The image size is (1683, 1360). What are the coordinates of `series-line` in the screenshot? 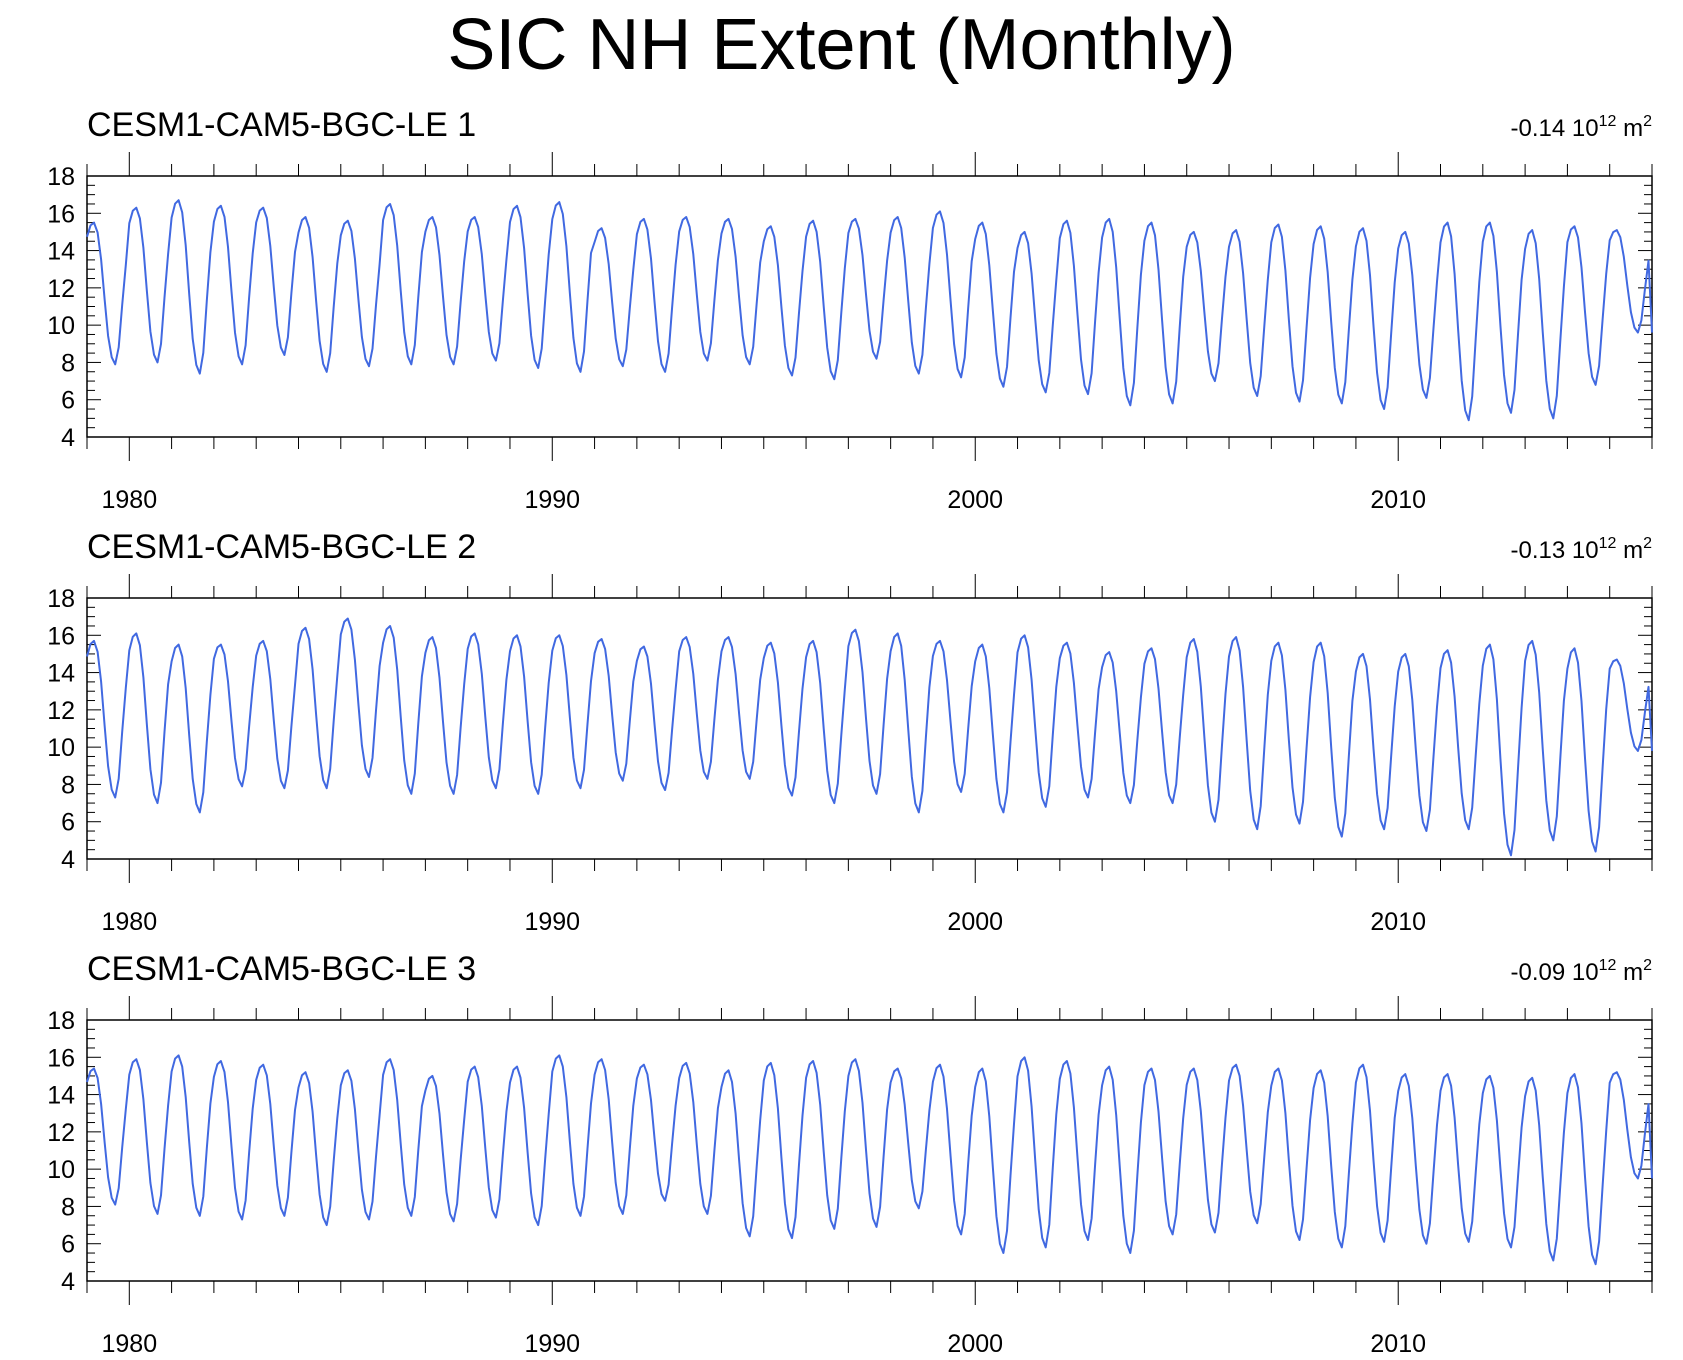 It's located at (869, 1160).